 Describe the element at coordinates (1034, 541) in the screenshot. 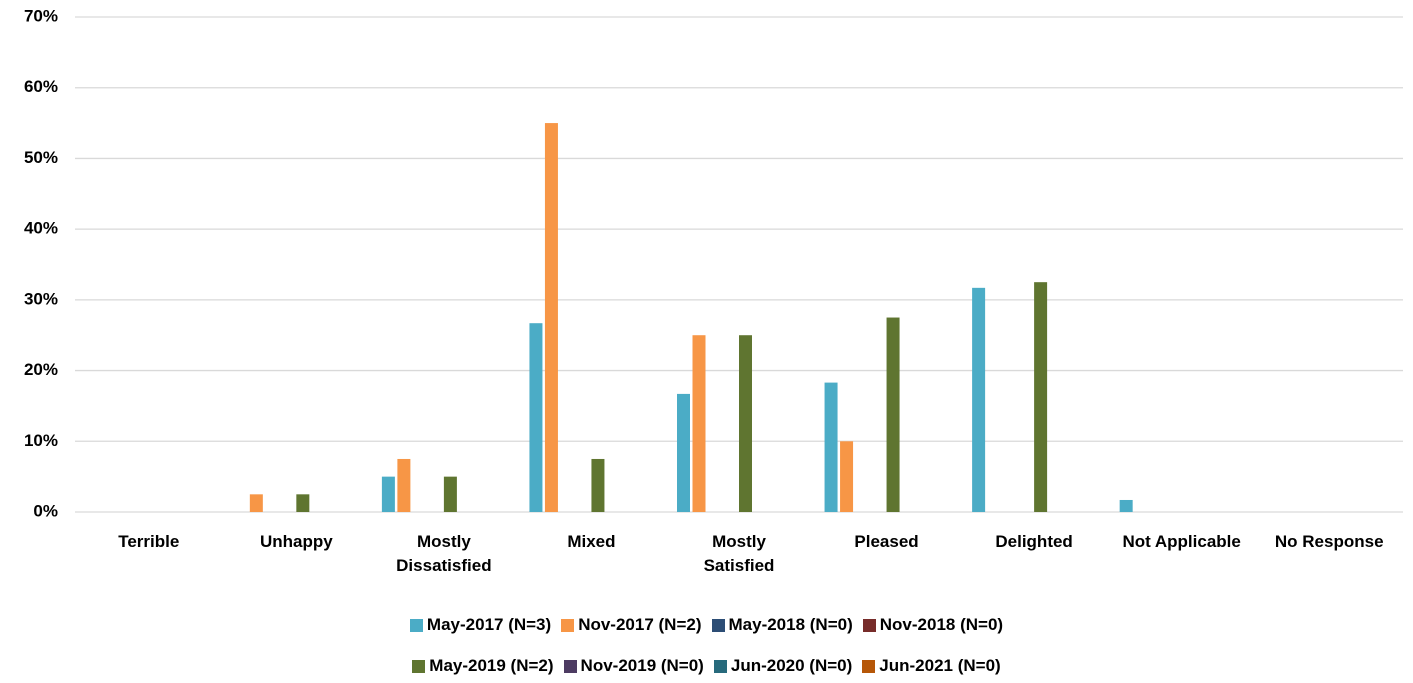

I see `x-tick-label: Delighted` at that location.